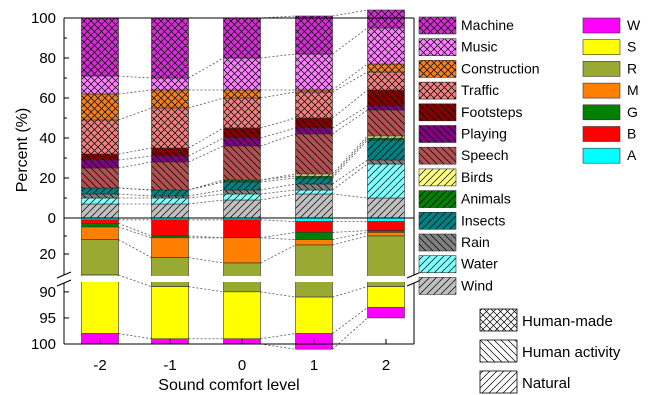  What do you see at coordinates (437, 134) in the screenshot?
I see `legend-swatch-pattern-playing` at bounding box center [437, 134].